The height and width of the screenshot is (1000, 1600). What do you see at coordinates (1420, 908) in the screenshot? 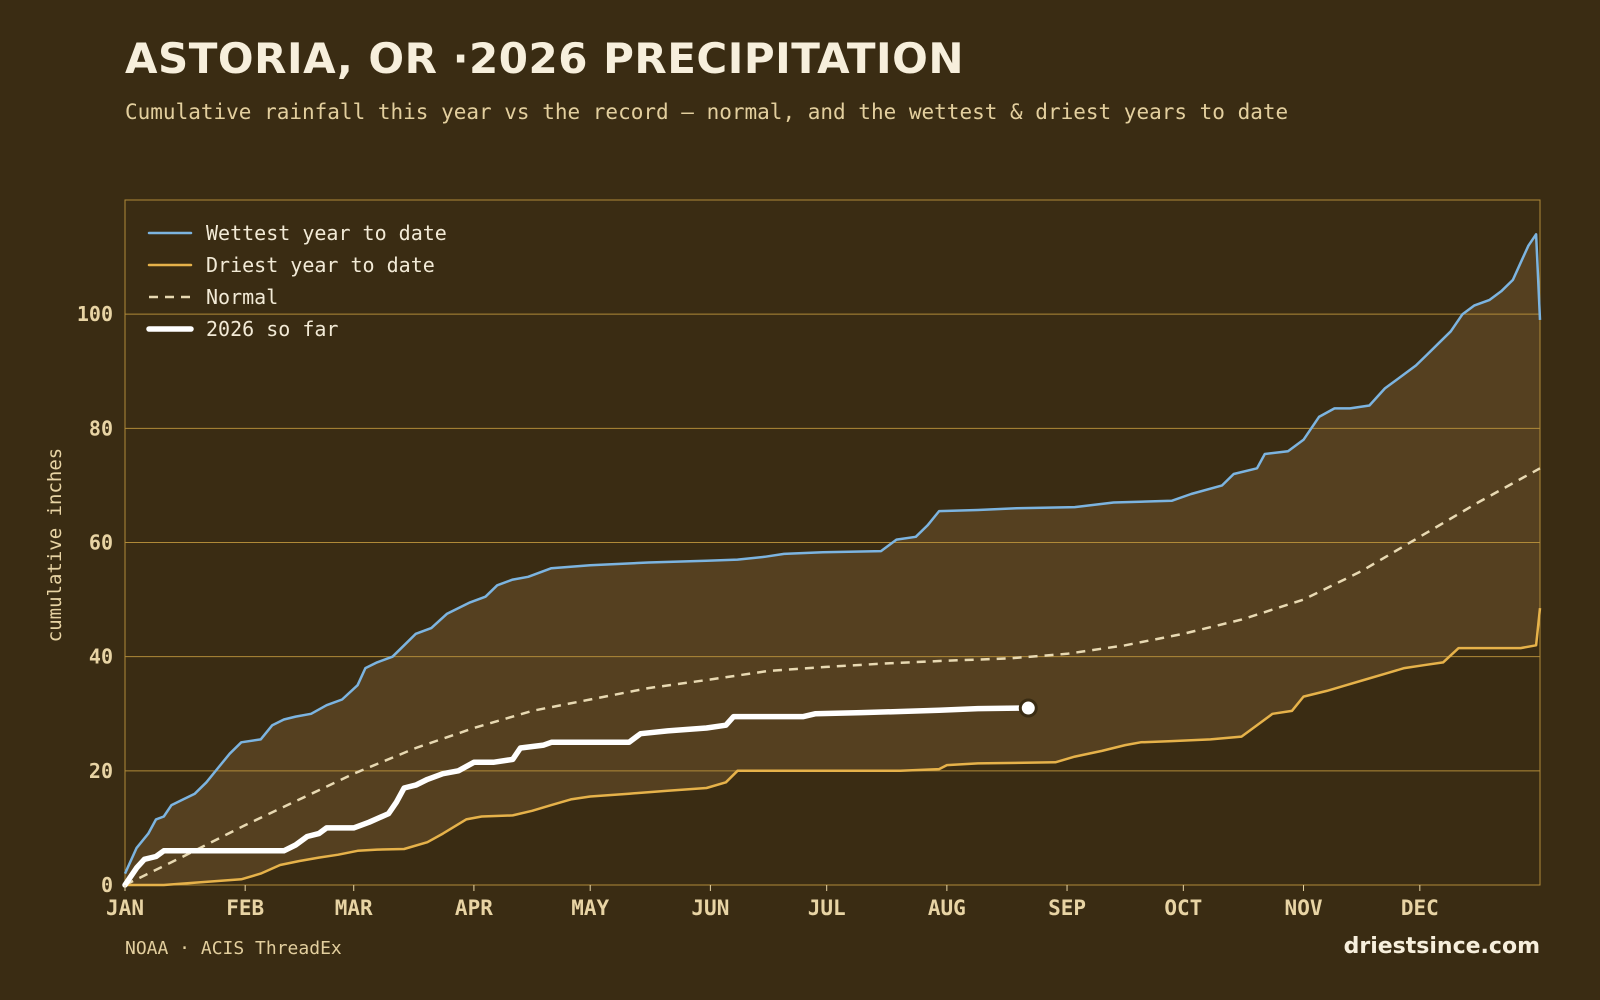
I see `x-tick-label: DEC` at bounding box center [1420, 908].